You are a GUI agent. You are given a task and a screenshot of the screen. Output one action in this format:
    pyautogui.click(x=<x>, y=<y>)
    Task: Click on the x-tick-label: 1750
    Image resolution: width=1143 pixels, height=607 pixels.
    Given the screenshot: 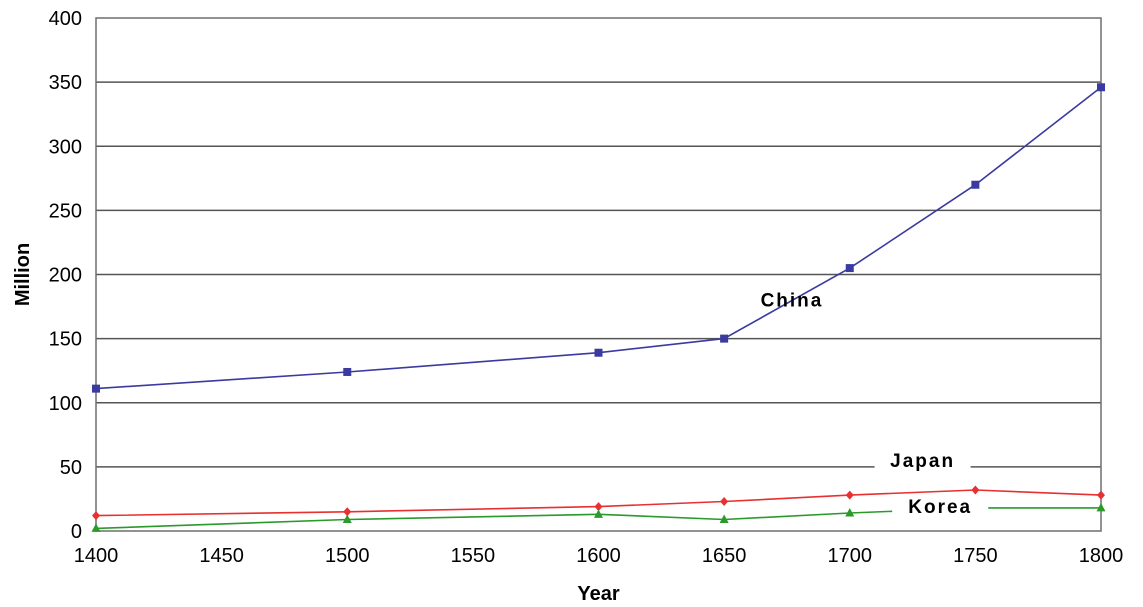 What is the action you would take?
    pyautogui.click(x=975, y=556)
    